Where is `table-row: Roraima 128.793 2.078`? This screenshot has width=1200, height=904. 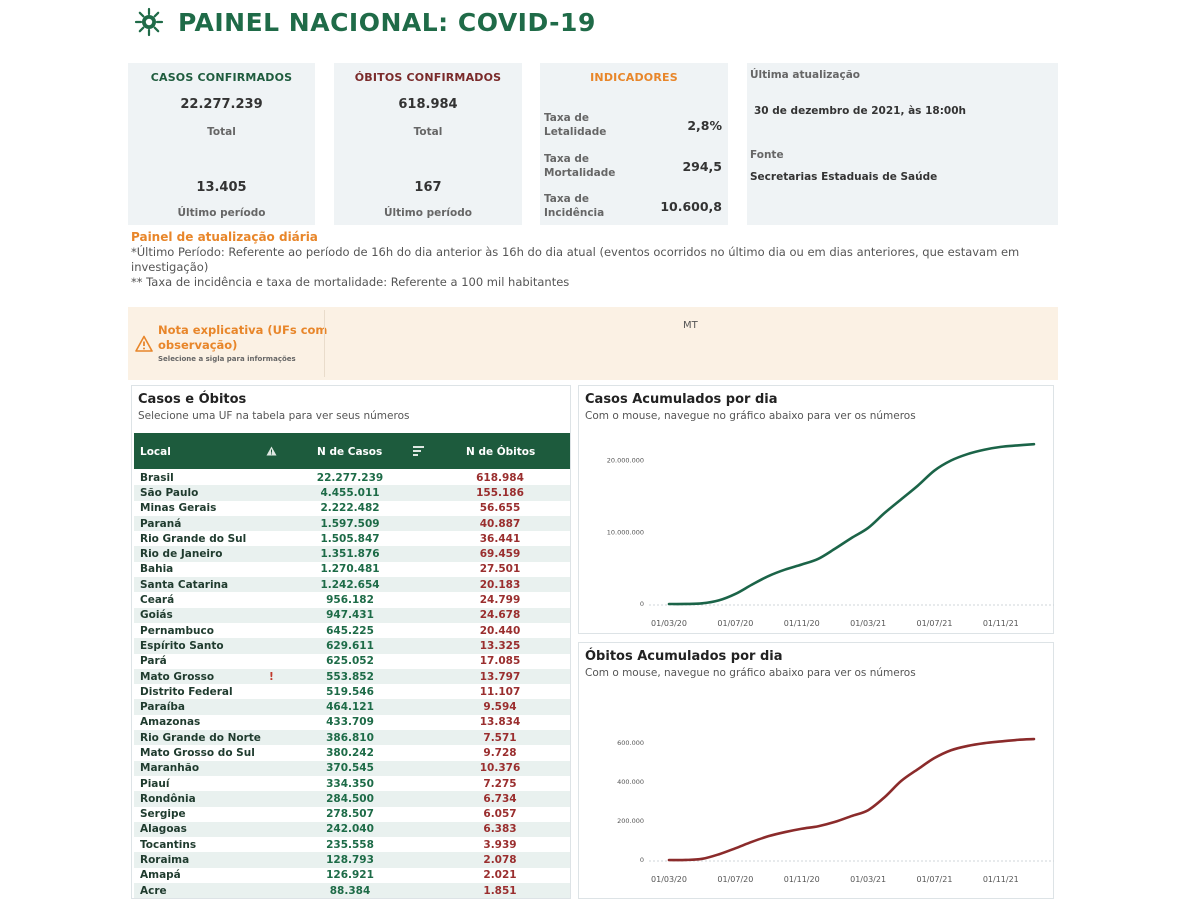
table-row: Roraima 128.793 2.078 is located at coordinates (352, 860).